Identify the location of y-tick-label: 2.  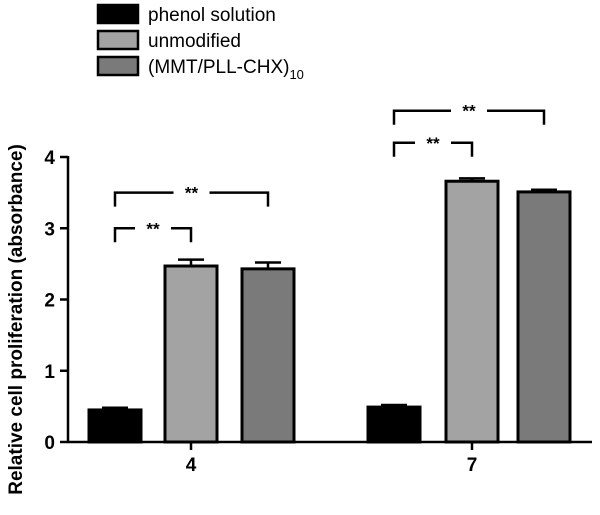
(49, 301).